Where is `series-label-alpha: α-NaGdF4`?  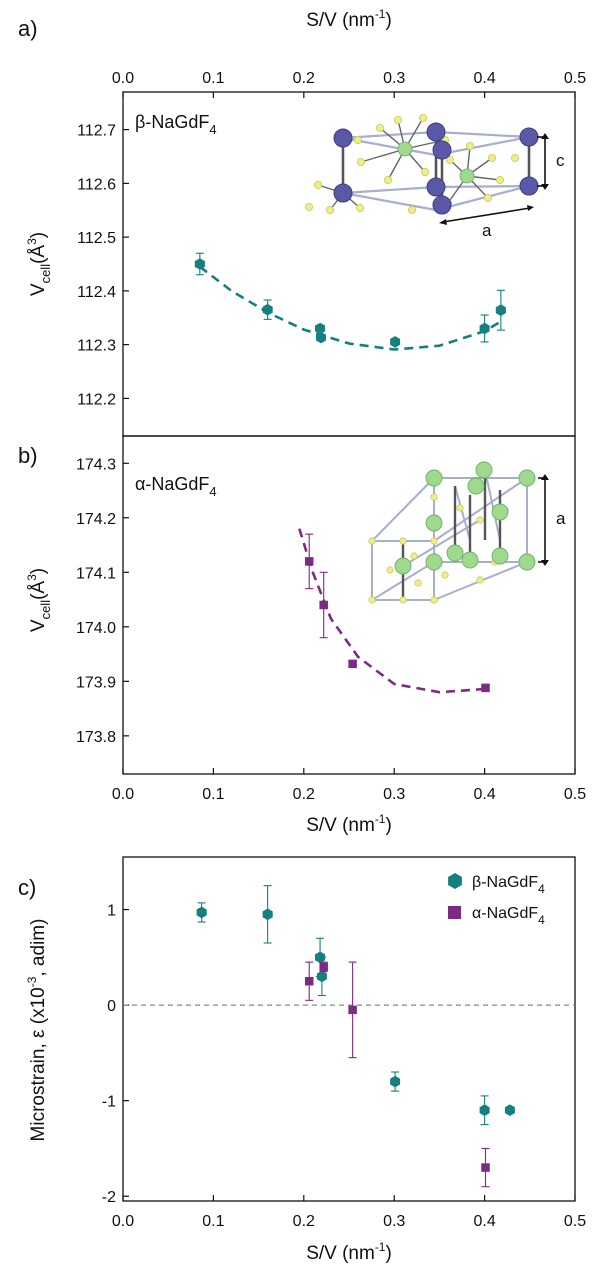 series-label-alpha: α-NaGdF4 is located at coordinates (176, 486).